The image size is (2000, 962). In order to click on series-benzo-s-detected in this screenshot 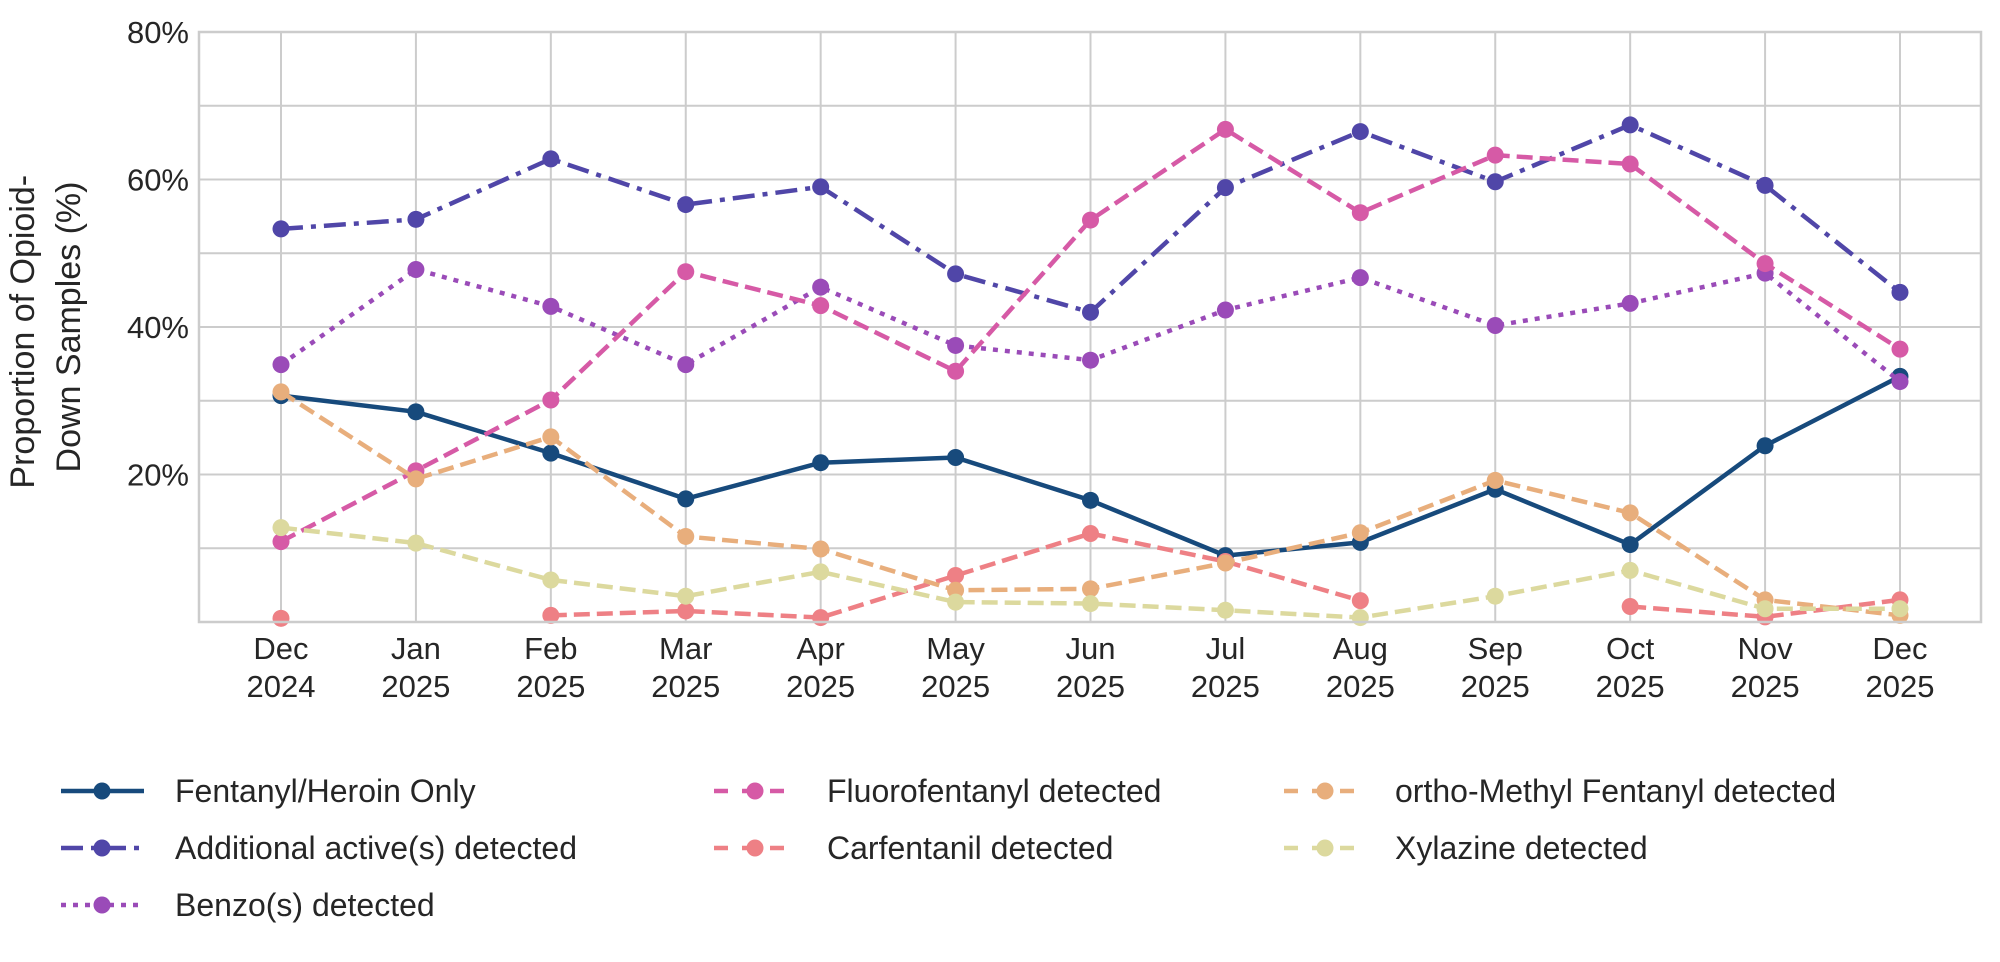, I will do `click(1090, 325)`.